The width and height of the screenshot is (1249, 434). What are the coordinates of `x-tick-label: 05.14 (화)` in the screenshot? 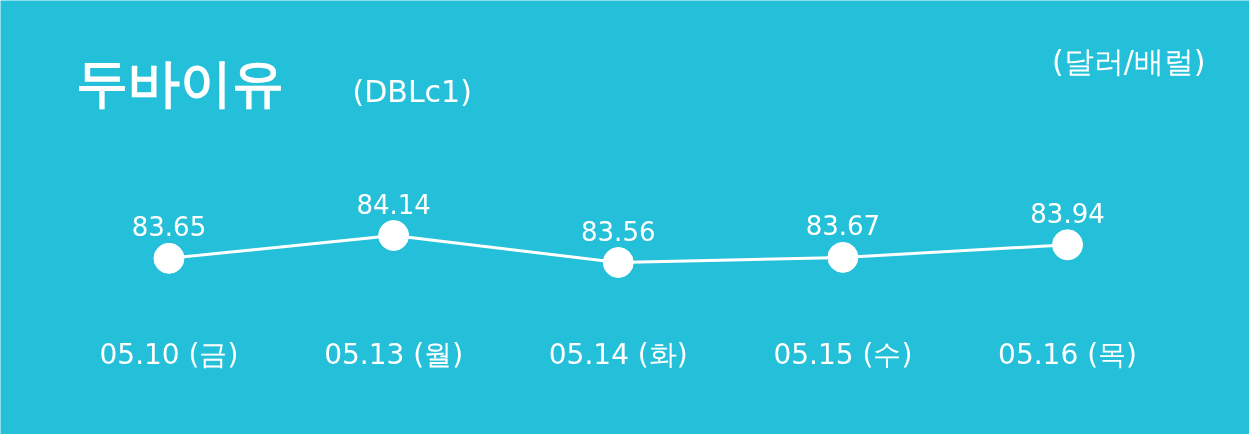 It's located at (618, 354).